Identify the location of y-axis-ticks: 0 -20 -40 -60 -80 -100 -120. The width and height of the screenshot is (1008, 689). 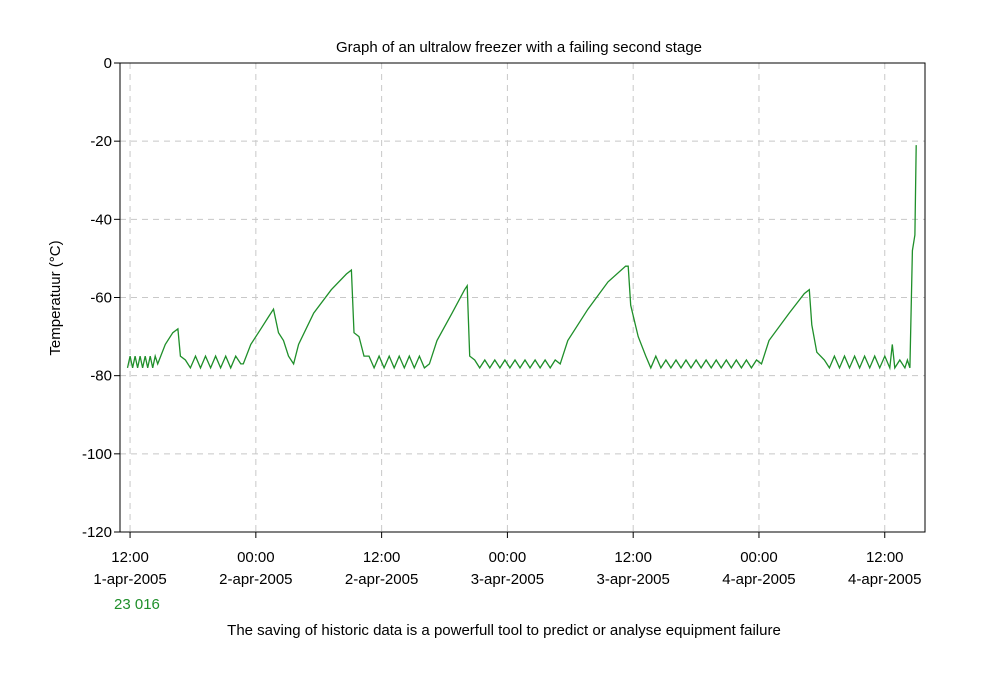
(101, 298).